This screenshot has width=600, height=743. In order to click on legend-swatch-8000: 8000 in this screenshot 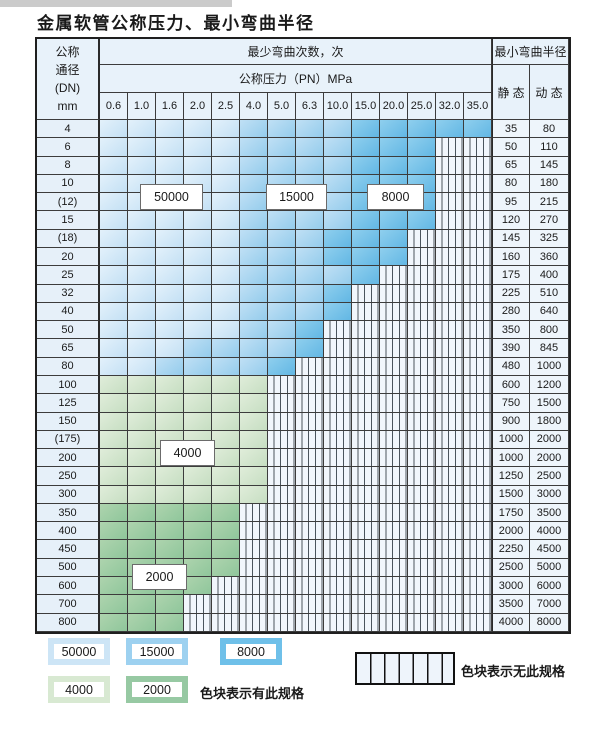, I will do `click(251, 651)`.